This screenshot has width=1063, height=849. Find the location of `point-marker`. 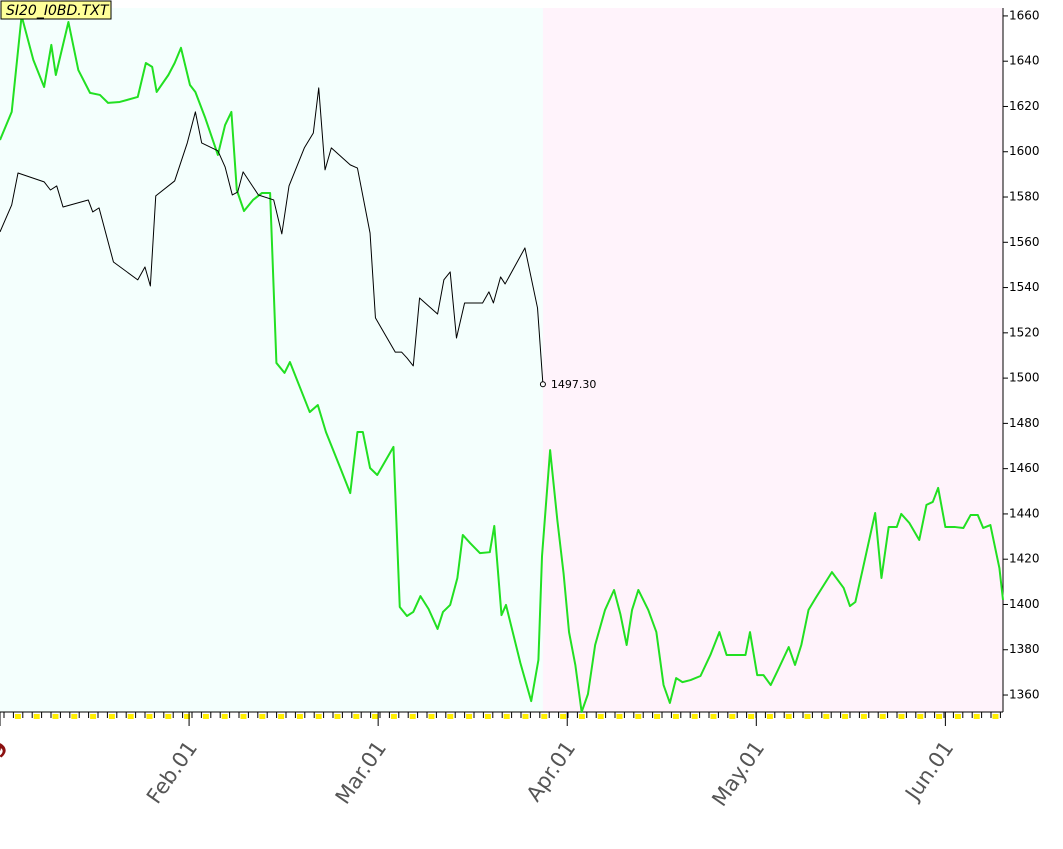

point-marker is located at coordinates (542, 384).